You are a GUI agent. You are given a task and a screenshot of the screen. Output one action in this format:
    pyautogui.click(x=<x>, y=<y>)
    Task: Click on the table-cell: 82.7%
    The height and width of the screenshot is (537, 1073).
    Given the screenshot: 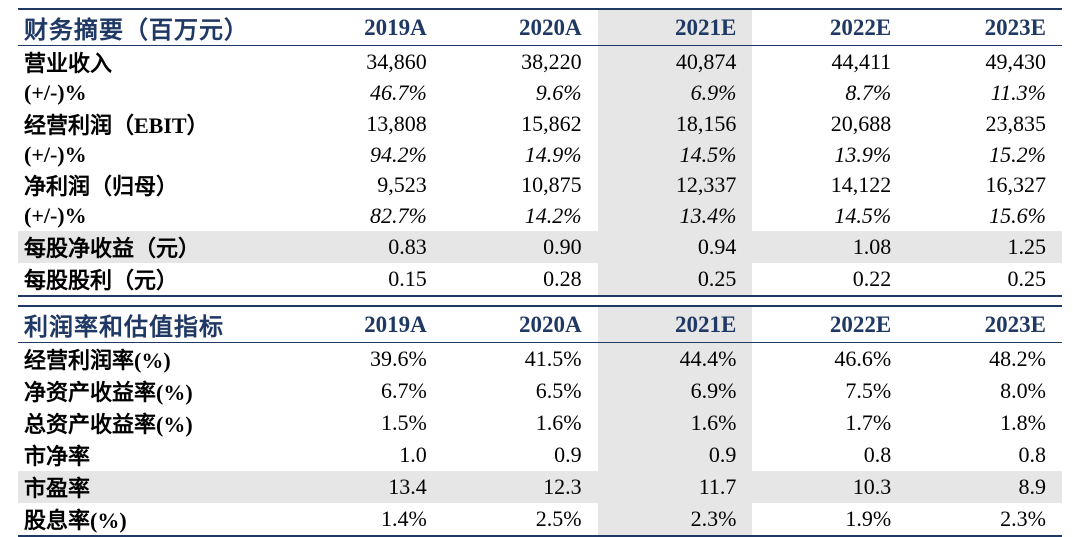 What is the action you would take?
    pyautogui.click(x=398, y=216)
    